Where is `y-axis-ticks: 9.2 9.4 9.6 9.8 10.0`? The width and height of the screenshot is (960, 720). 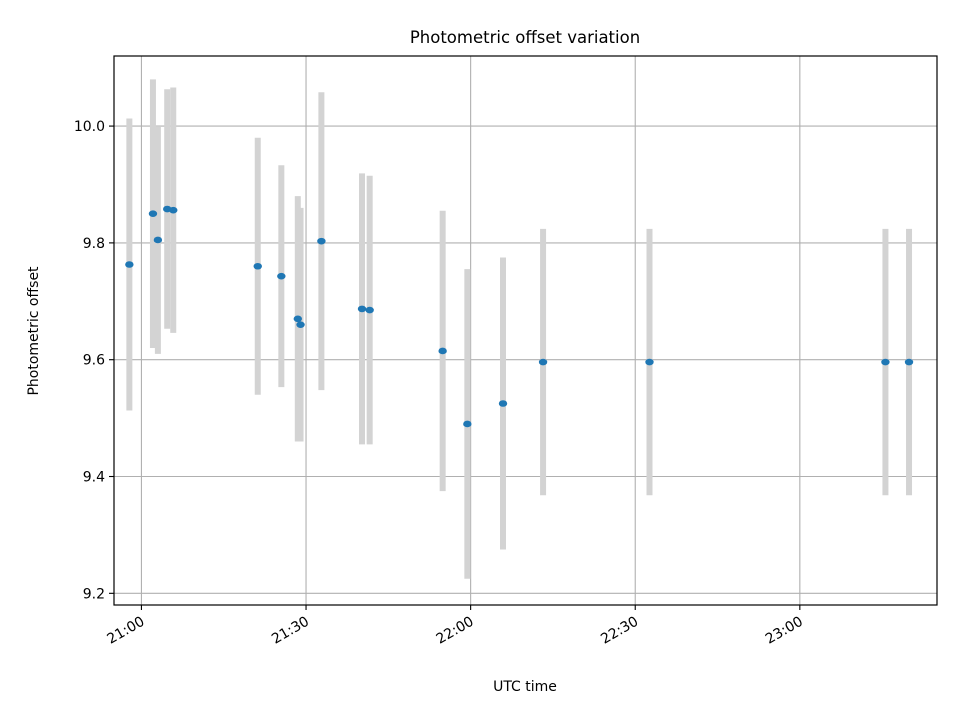 y-axis-ticks: 9.2 9.4 9.6 9.8 10.0 is located at coordinates (94, 360).